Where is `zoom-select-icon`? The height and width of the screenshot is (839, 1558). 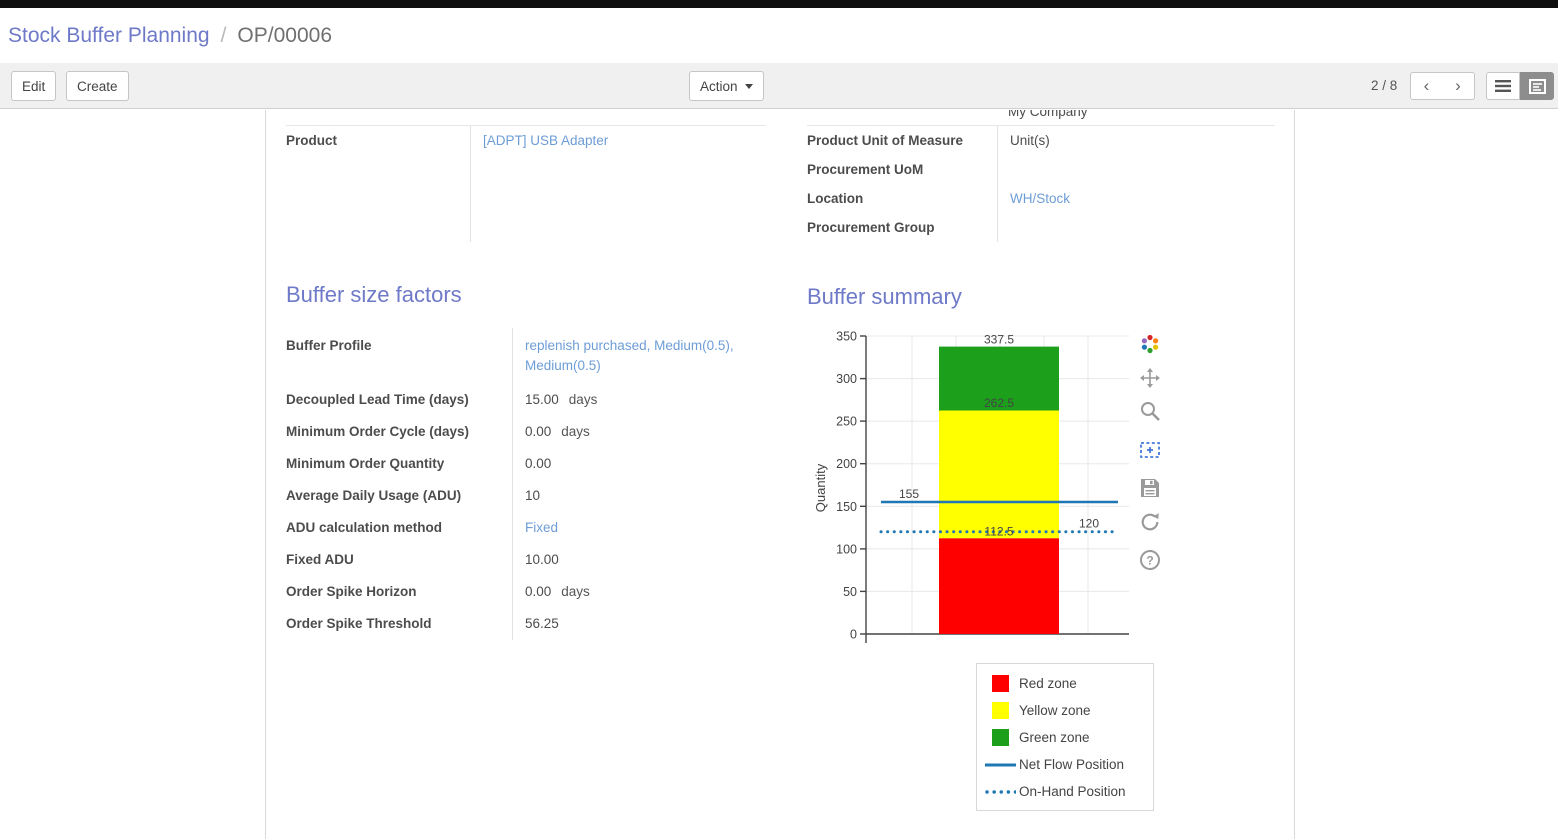
zoom-select-icon is located at coordinates (1150, 450).